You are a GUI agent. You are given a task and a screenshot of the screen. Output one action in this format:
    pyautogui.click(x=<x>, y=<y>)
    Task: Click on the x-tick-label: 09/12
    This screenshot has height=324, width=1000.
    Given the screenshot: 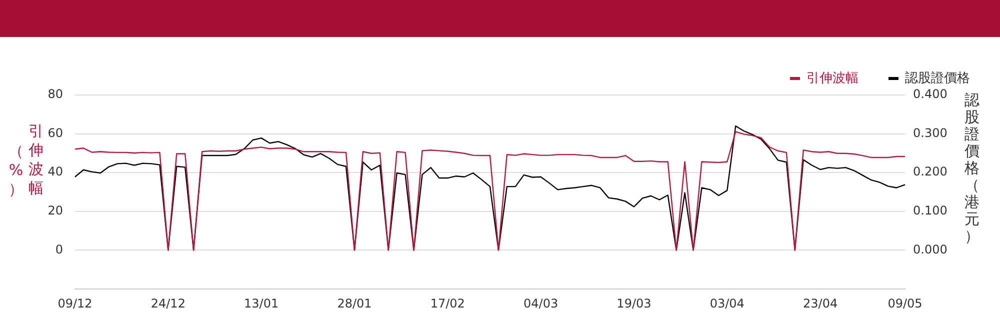 What is the action you would take?
    pyautogui.click(x=75, y=303)
    